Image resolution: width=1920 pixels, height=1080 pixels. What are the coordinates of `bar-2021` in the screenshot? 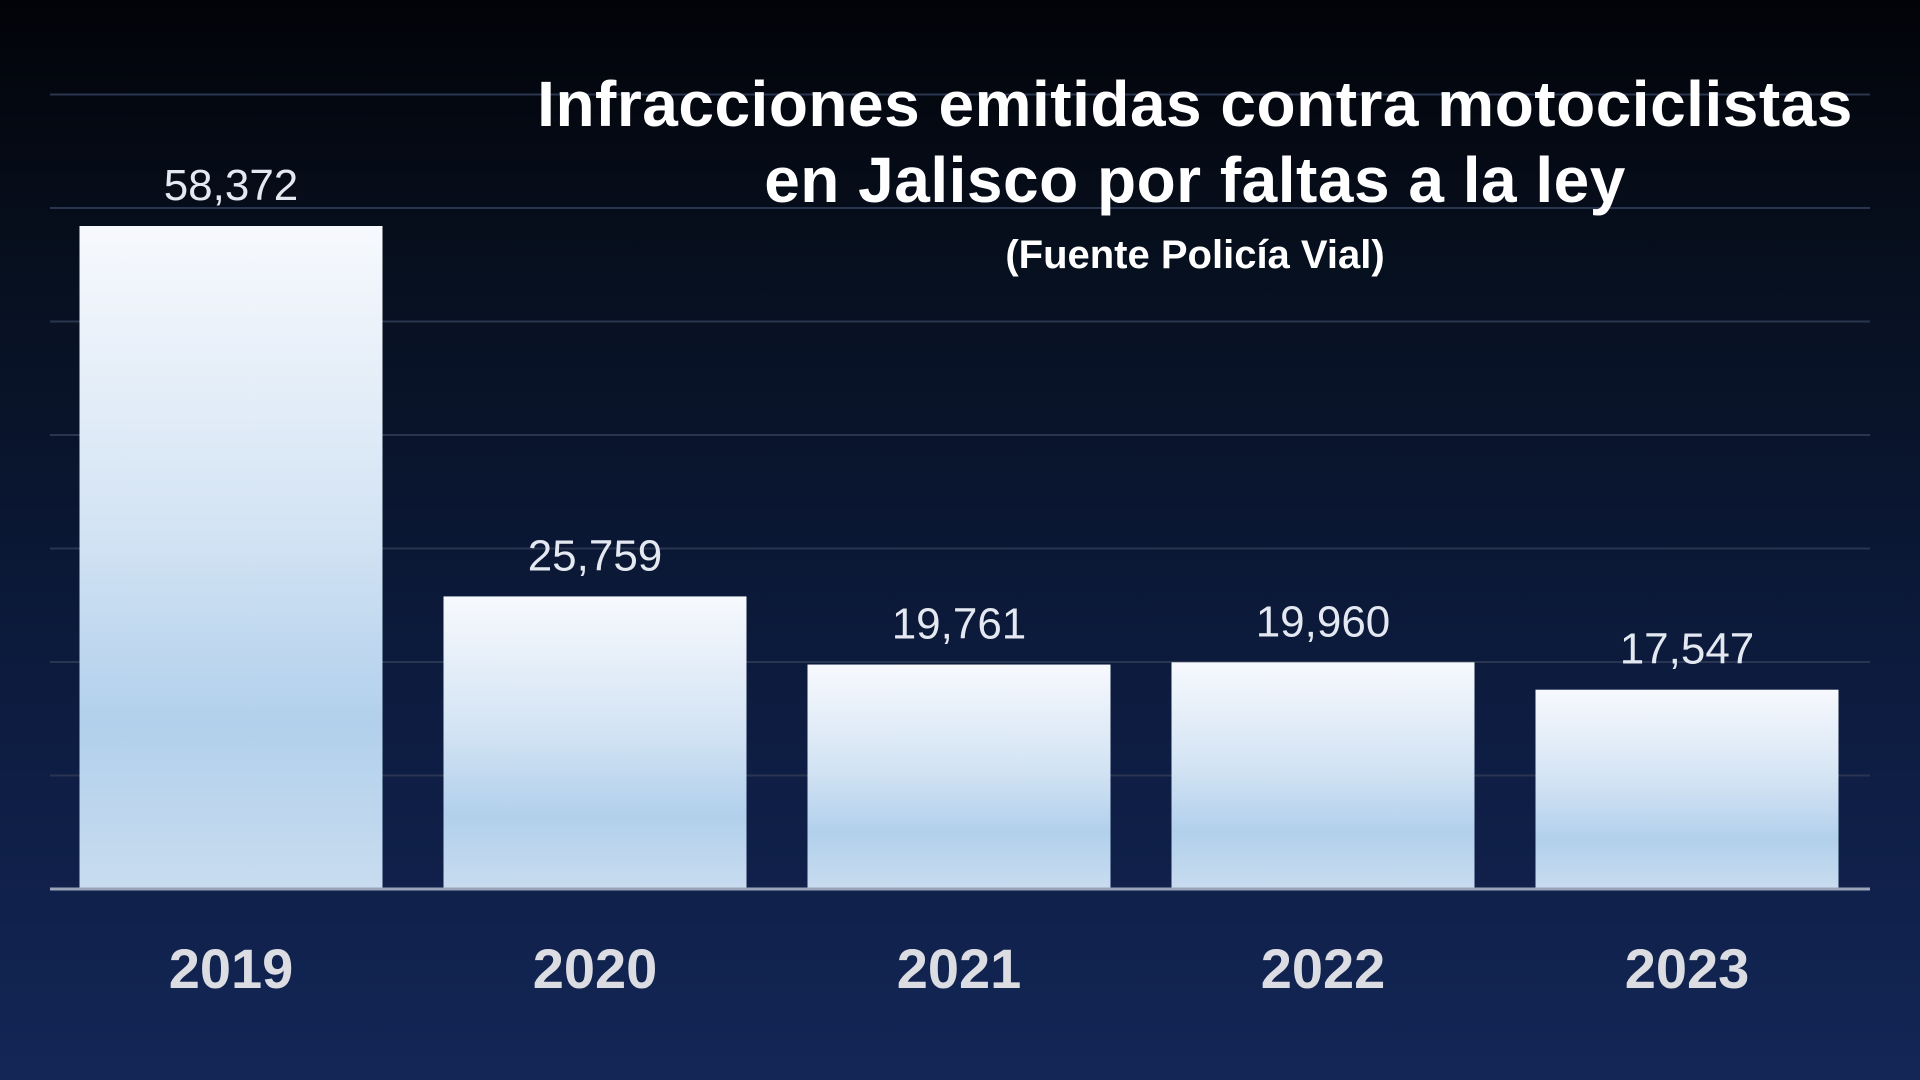 It's located at (959, 776).